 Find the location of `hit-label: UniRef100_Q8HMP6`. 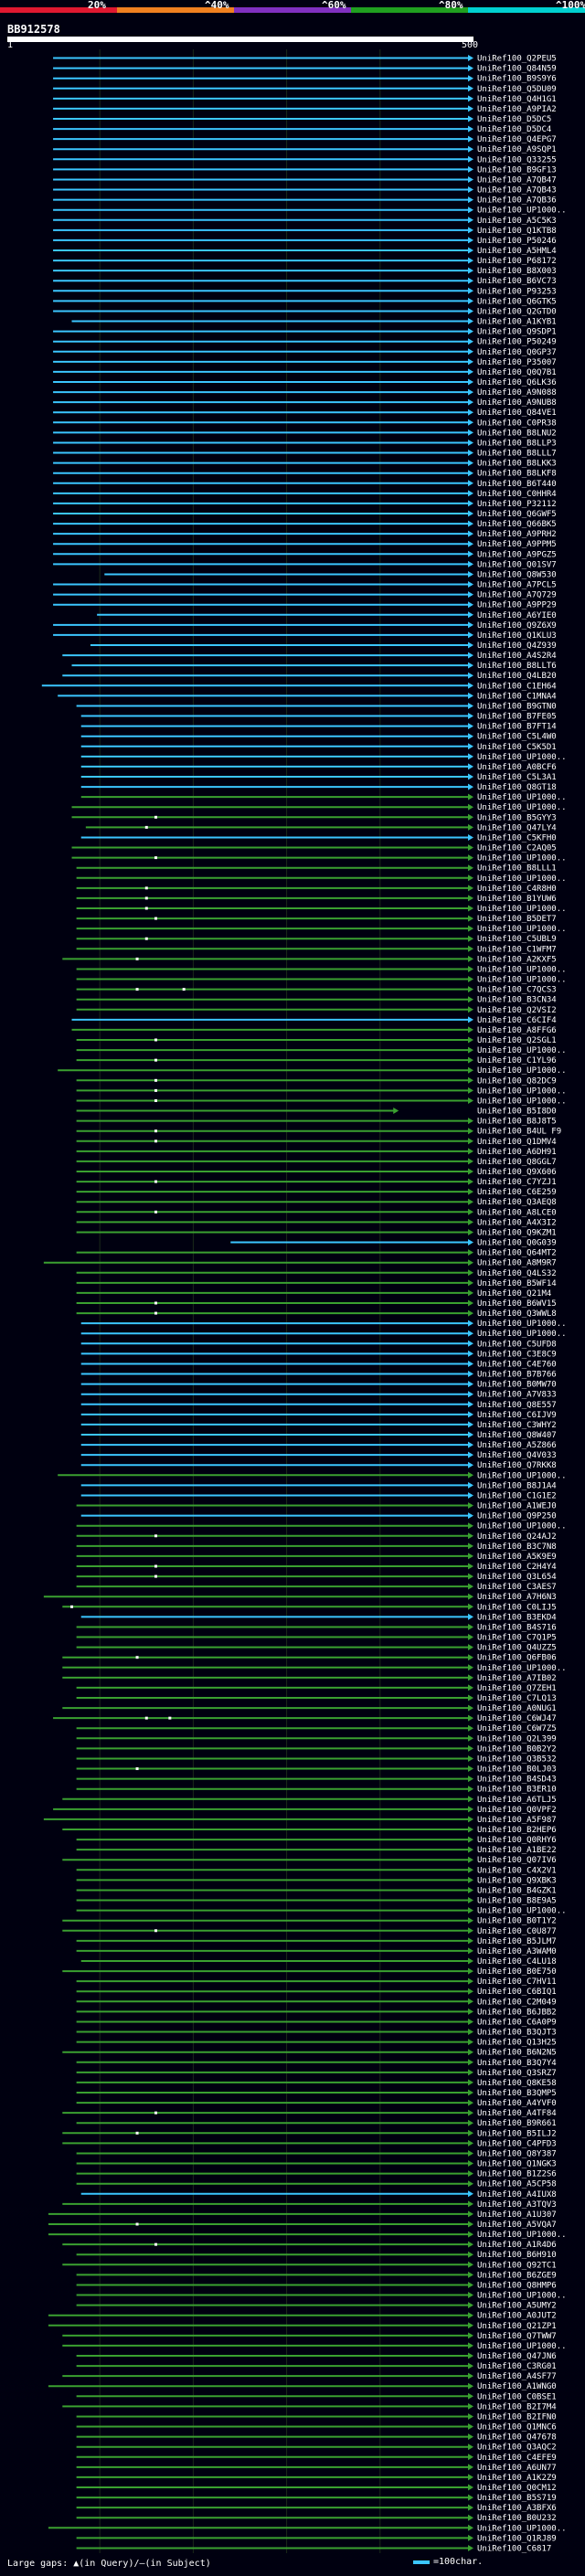

hit-label: UniRef100_Q8HMP6 is located at coordinates (517, 2285).